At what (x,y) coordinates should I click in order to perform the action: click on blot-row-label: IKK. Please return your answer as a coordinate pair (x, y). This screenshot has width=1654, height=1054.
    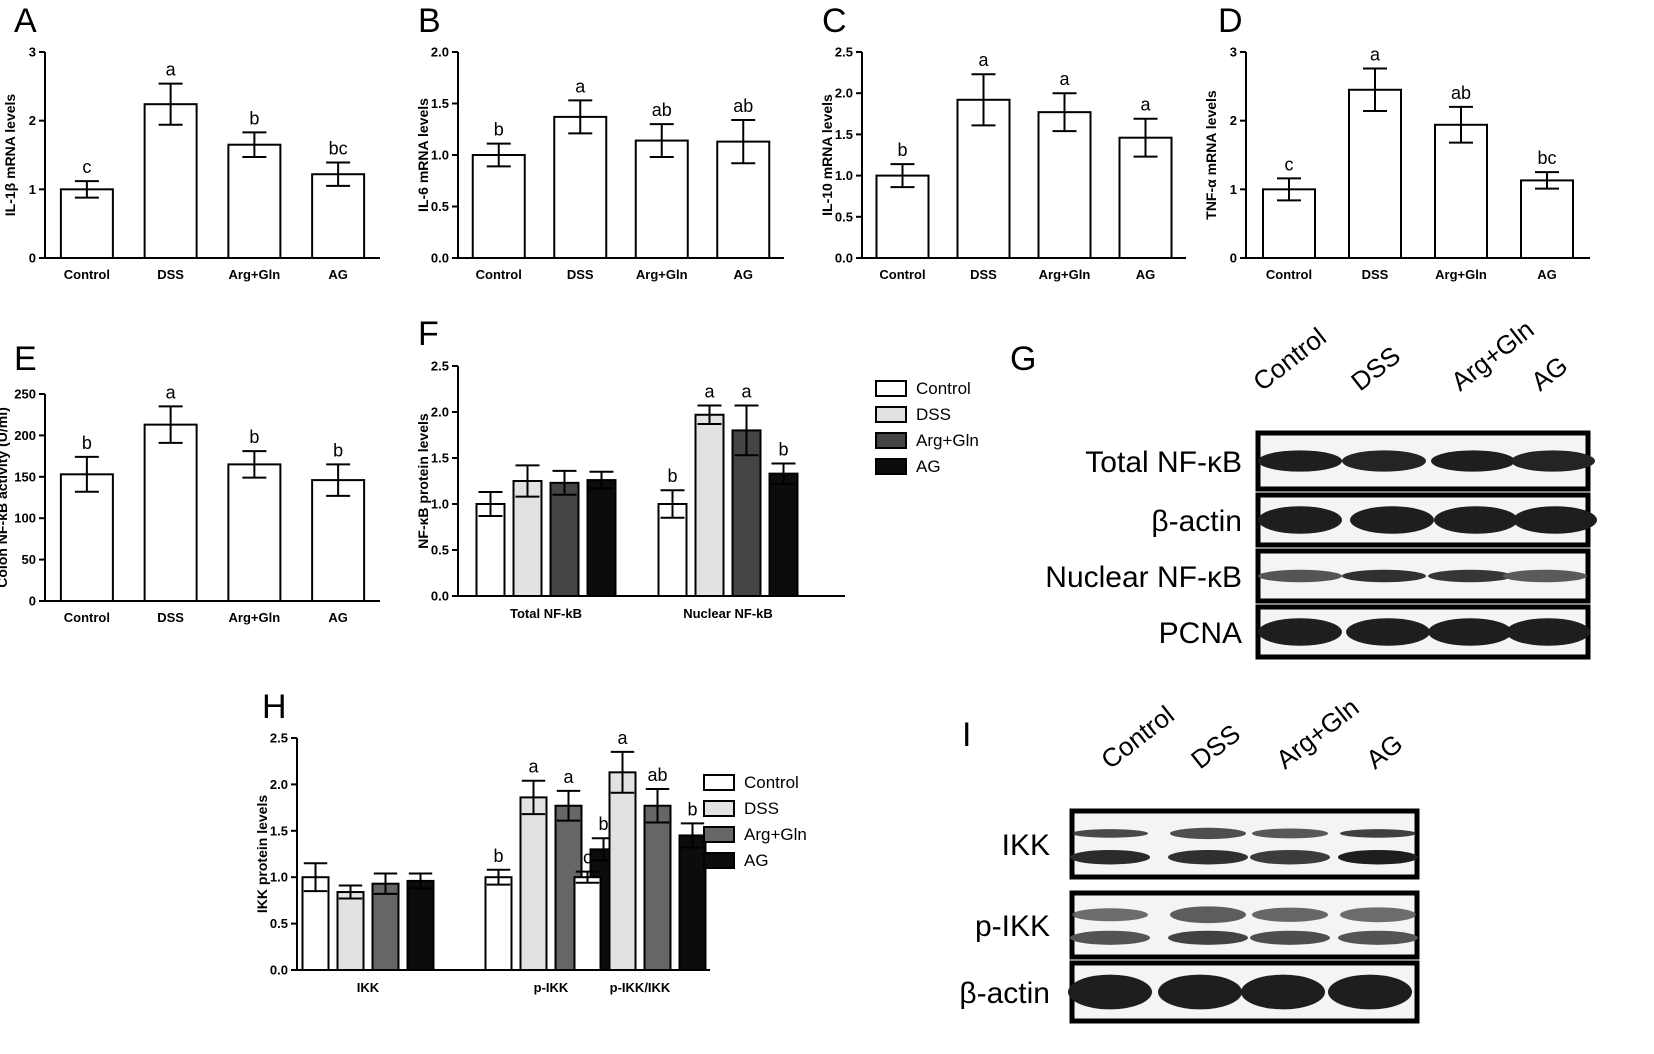
    Looking at the image, I should click on (1026, 845).